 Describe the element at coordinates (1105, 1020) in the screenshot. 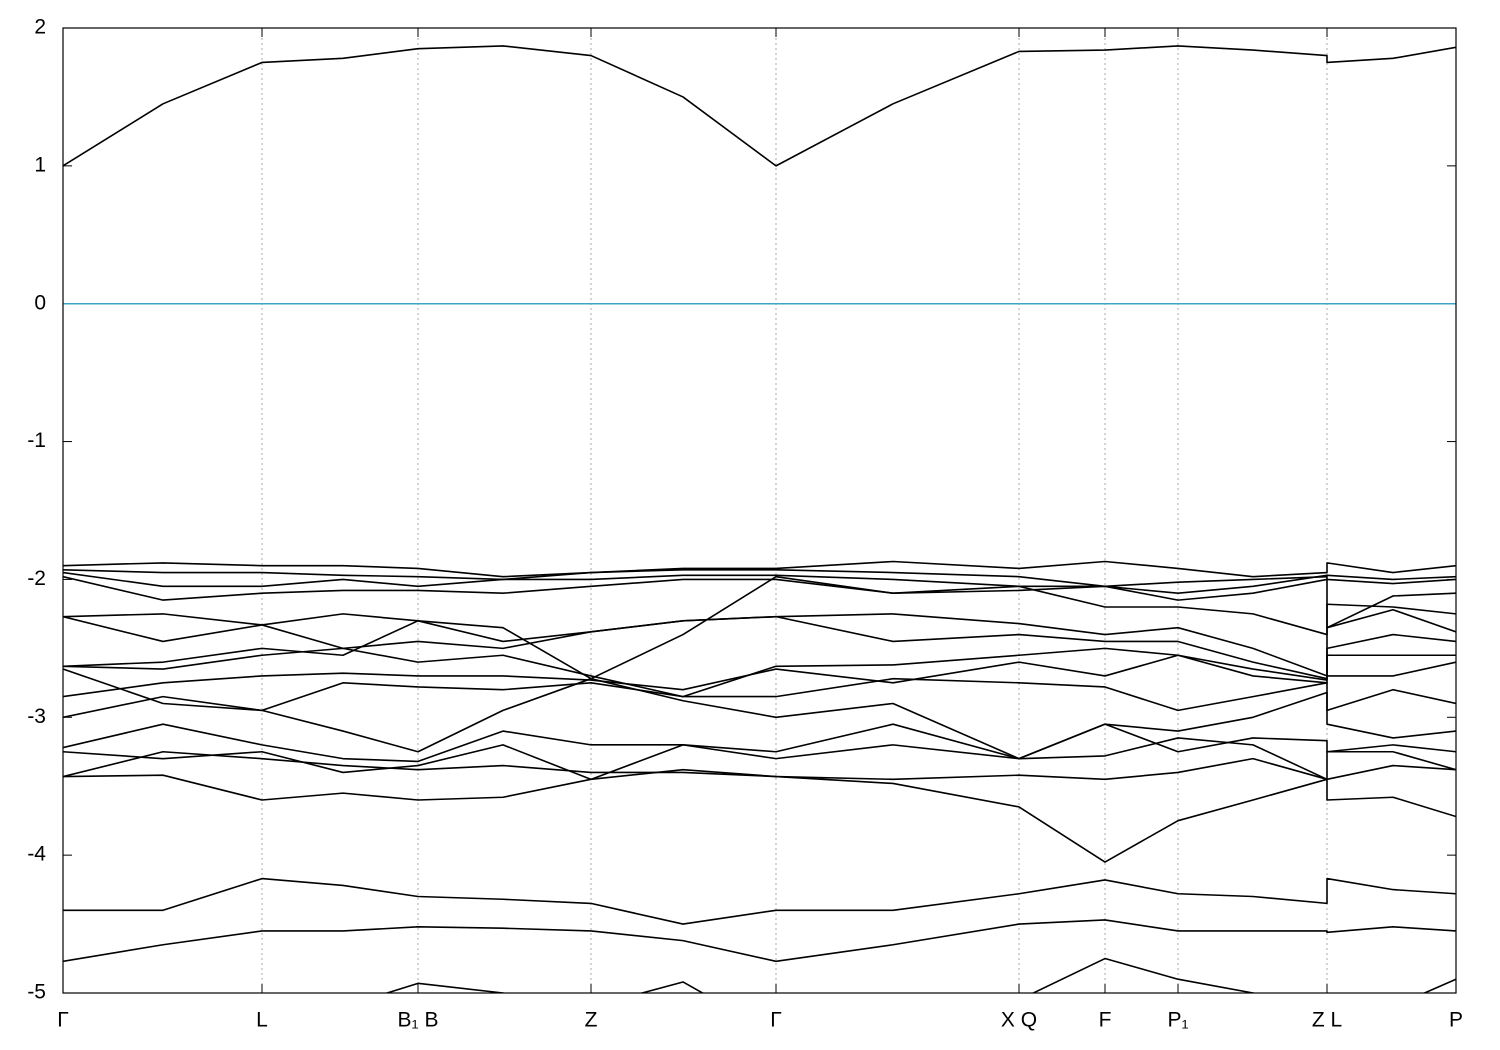

I see `x-tick-label: F` at that location.